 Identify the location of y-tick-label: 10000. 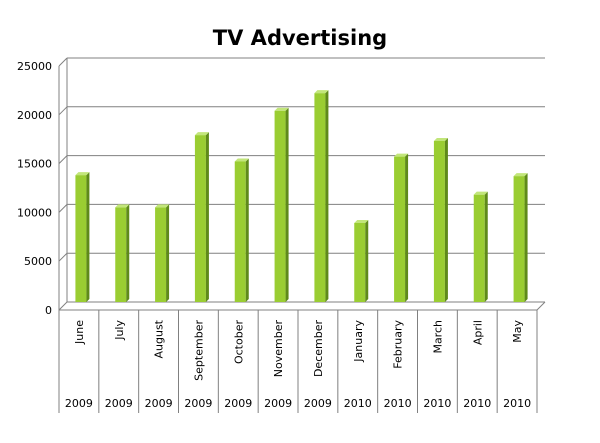
(34, 212).